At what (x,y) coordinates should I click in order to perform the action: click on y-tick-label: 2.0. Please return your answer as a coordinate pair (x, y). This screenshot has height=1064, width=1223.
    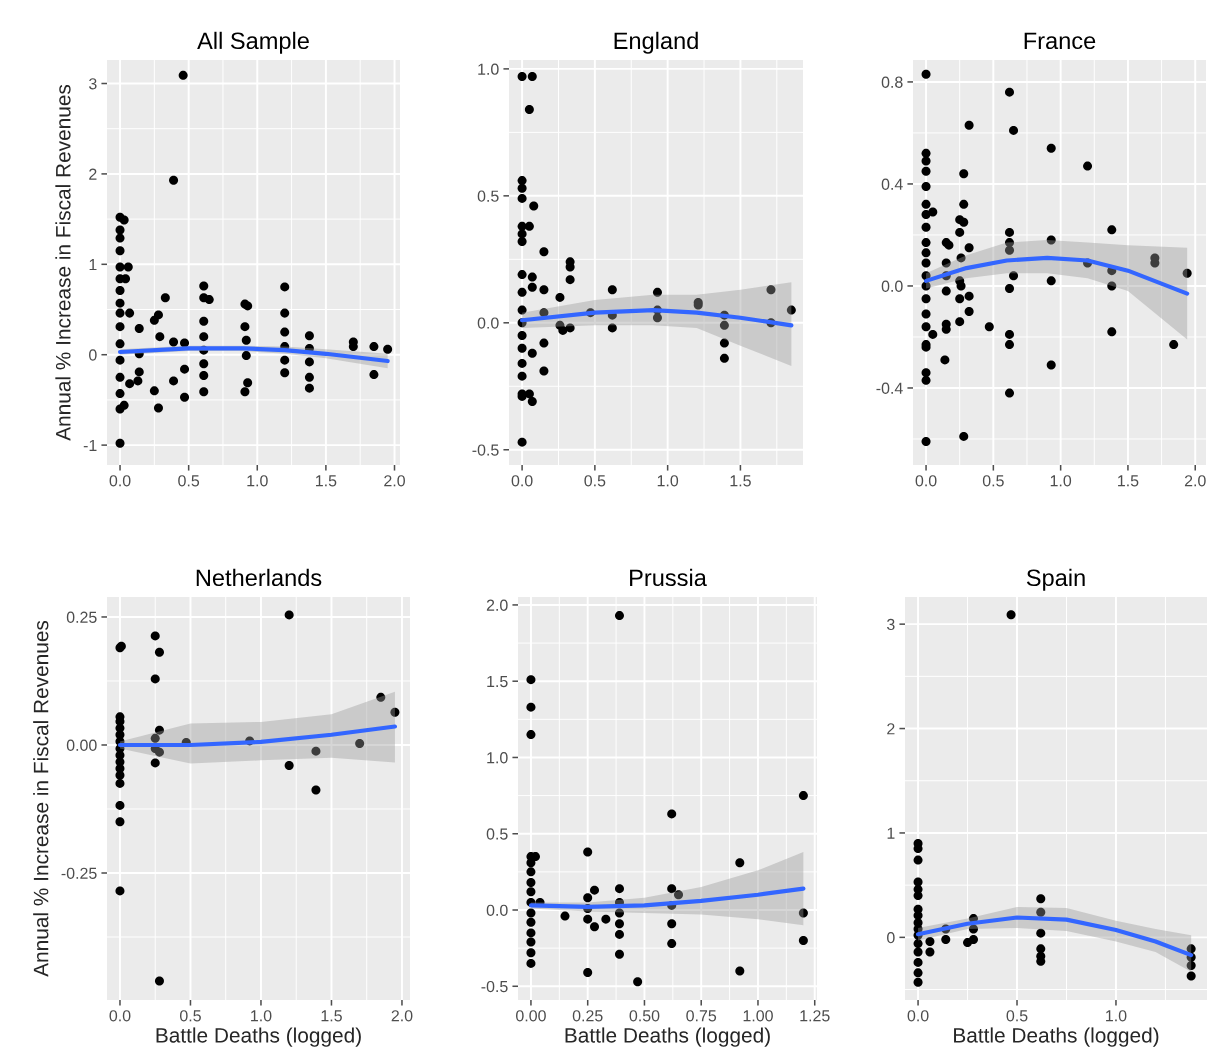
    Looking at the image, I should click on (497, 605).